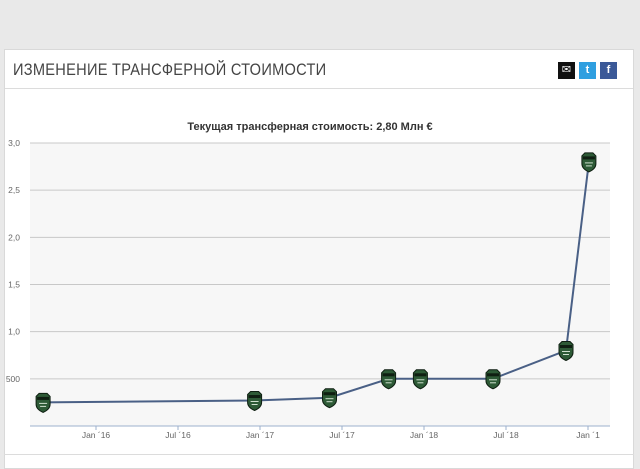  Describe the element at coordinates (587, 70) in the screenshot. I see `twitter-icon: t` at that location.